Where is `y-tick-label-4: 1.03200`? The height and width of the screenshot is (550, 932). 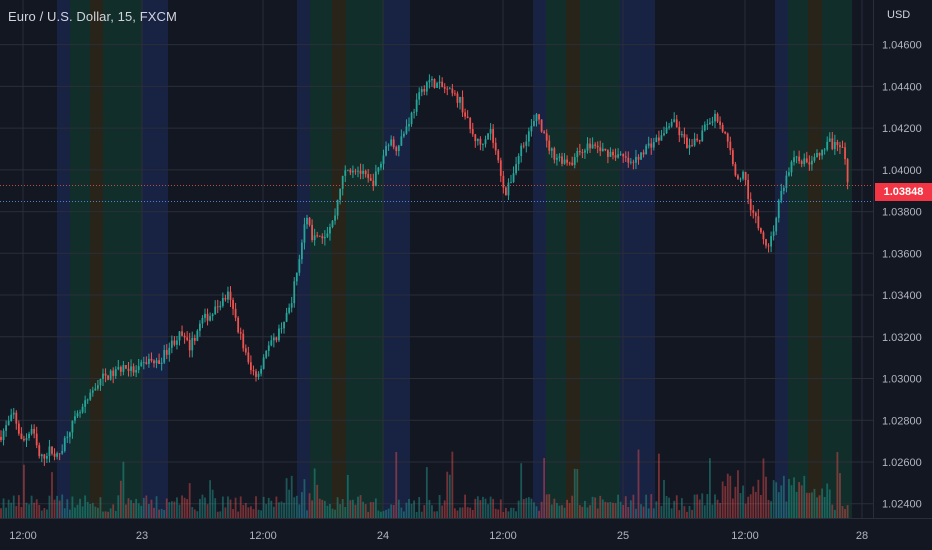
y-tick-label-4: 1.03200 is located at coordinates (902, 338).